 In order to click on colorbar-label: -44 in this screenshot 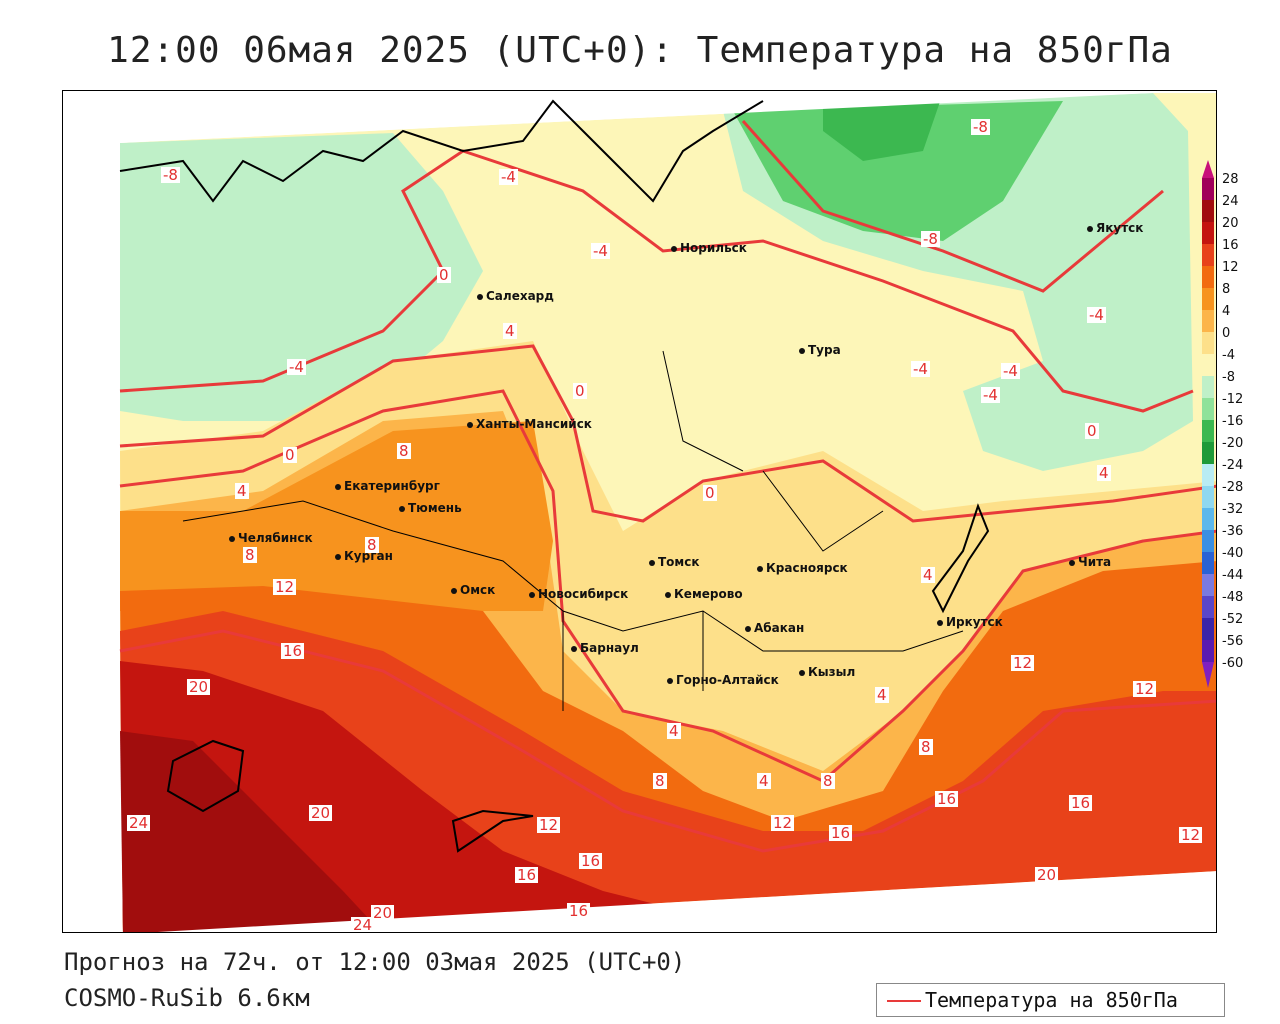, I will do `click(1233, 575)`.